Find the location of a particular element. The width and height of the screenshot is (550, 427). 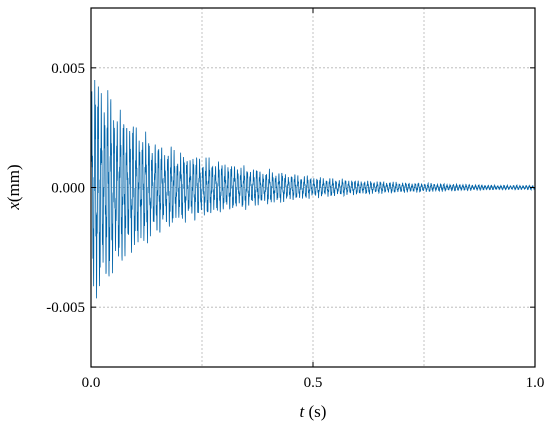

y-tick-label: 0.000 is located at coordinates (68, 189).